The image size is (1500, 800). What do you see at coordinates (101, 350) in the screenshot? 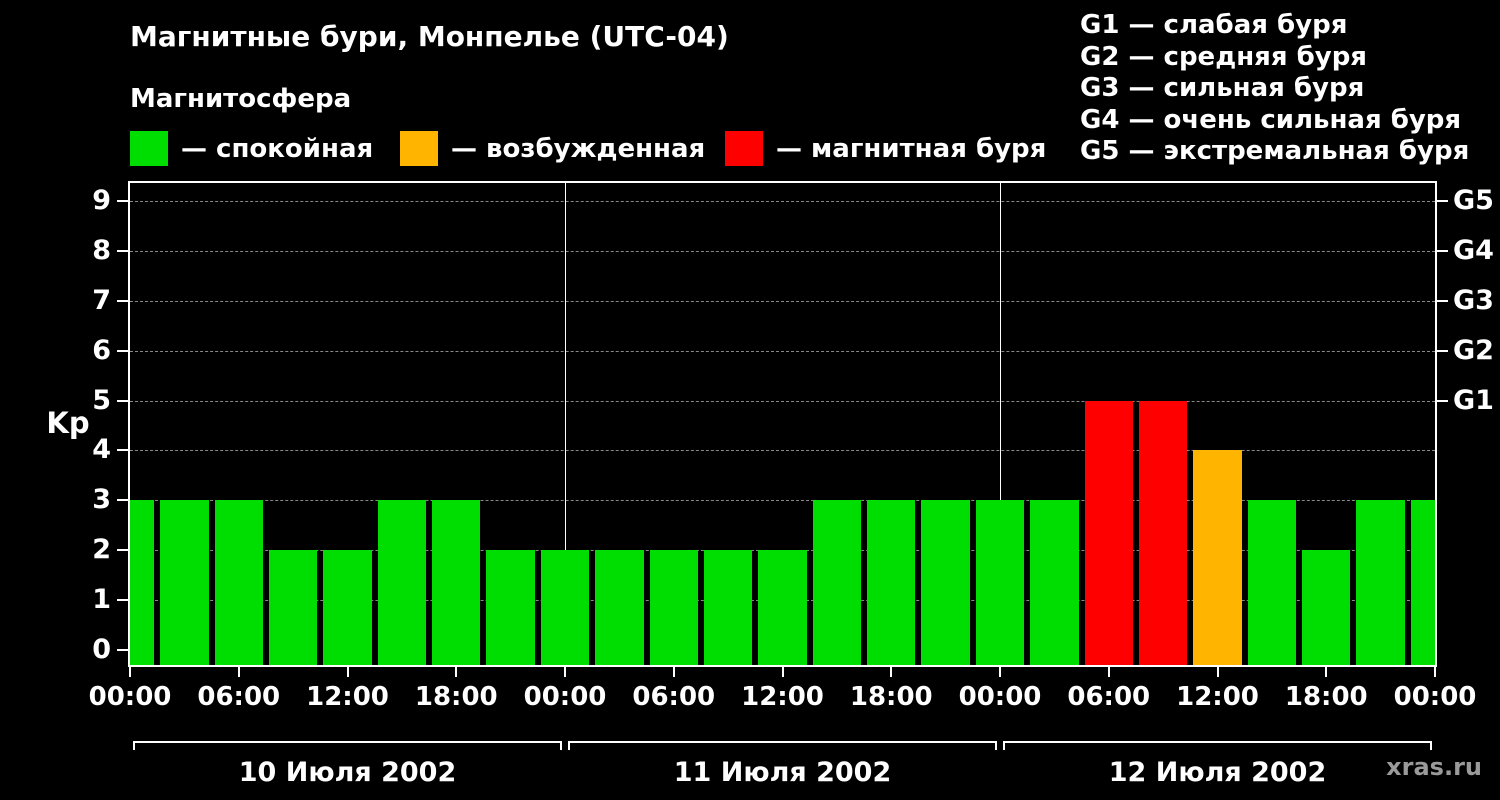
I see `y-axis-label: 6` at bounding box center [101, 350].